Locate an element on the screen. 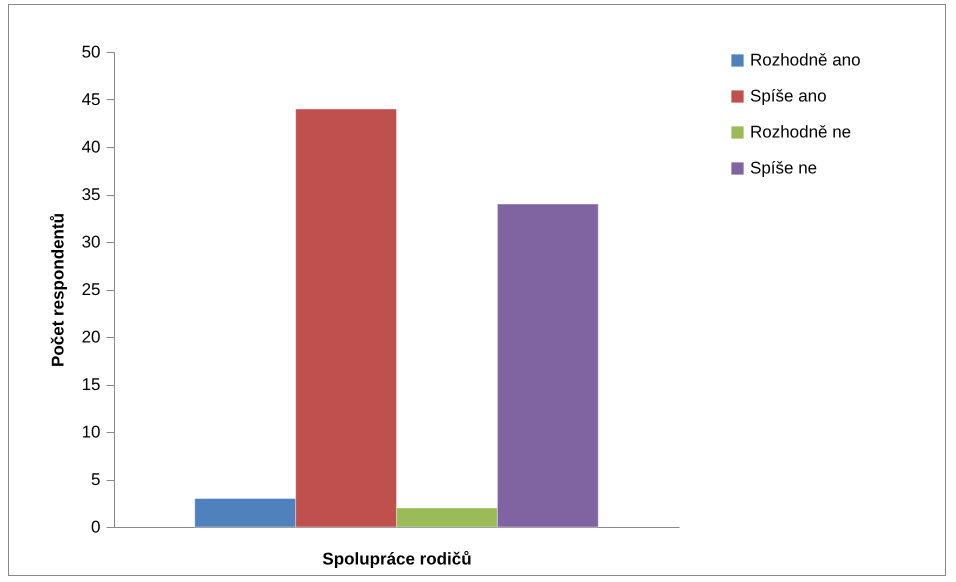 The width and height of the screenshot is (956, 582). y-tick-label: 30 is located at coordinates (91, 242).